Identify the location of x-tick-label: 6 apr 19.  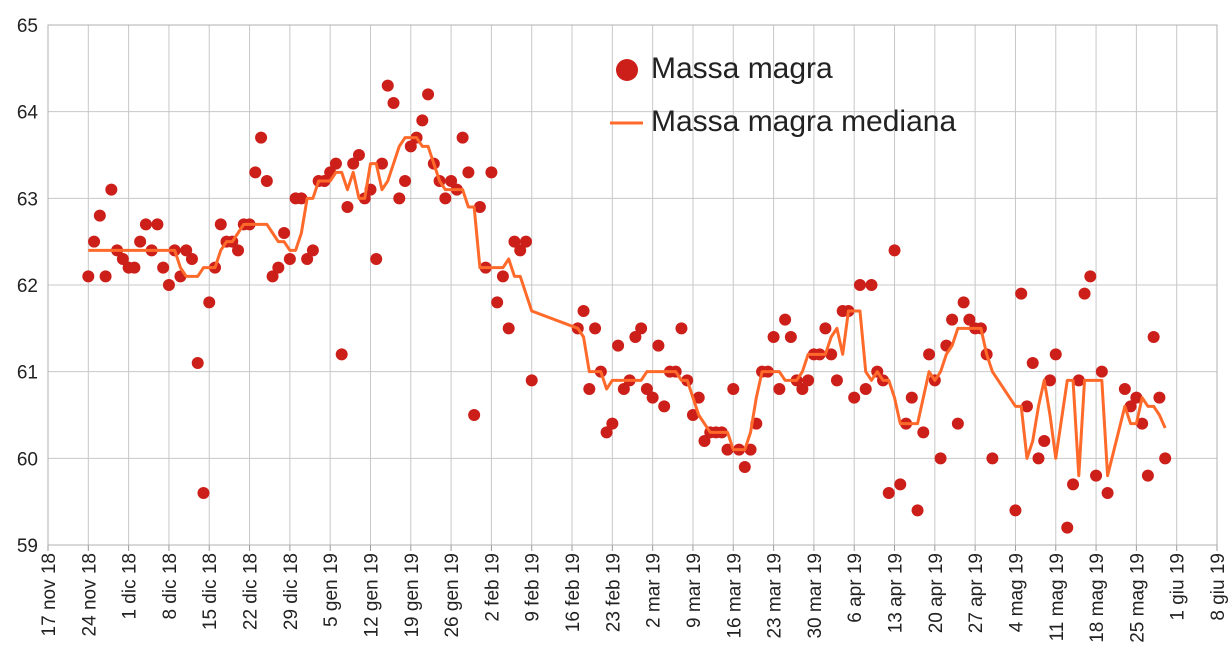
(855, 588).